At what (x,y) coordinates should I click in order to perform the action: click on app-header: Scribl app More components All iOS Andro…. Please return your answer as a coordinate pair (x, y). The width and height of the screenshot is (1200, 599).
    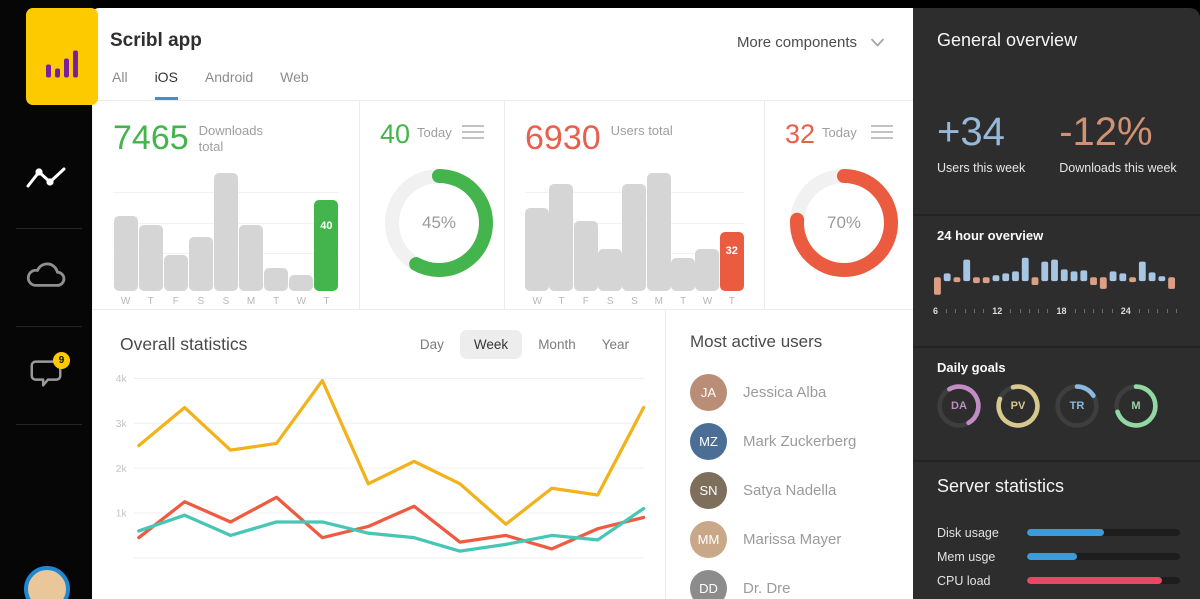
    Looking at the image, I should click on (502, 54).